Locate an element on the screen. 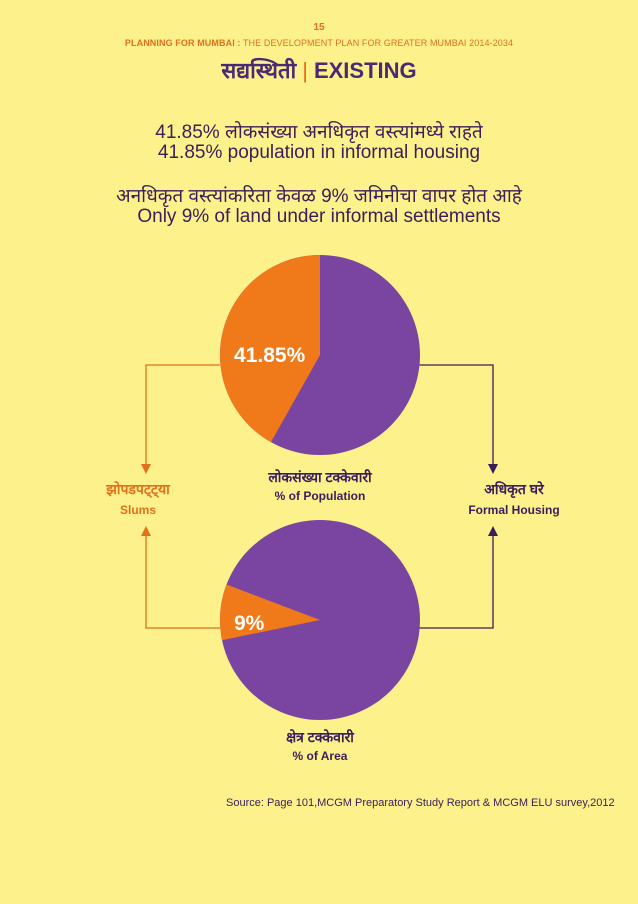 The image size is (638, 904). area-pie: 9% is located at coordinates (320, 620).